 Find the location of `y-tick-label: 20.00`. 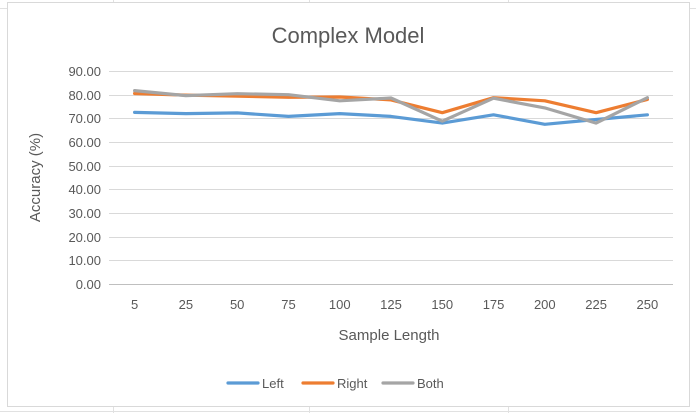

y-tick-label: 20.00 is located at coordinates (84, 237).